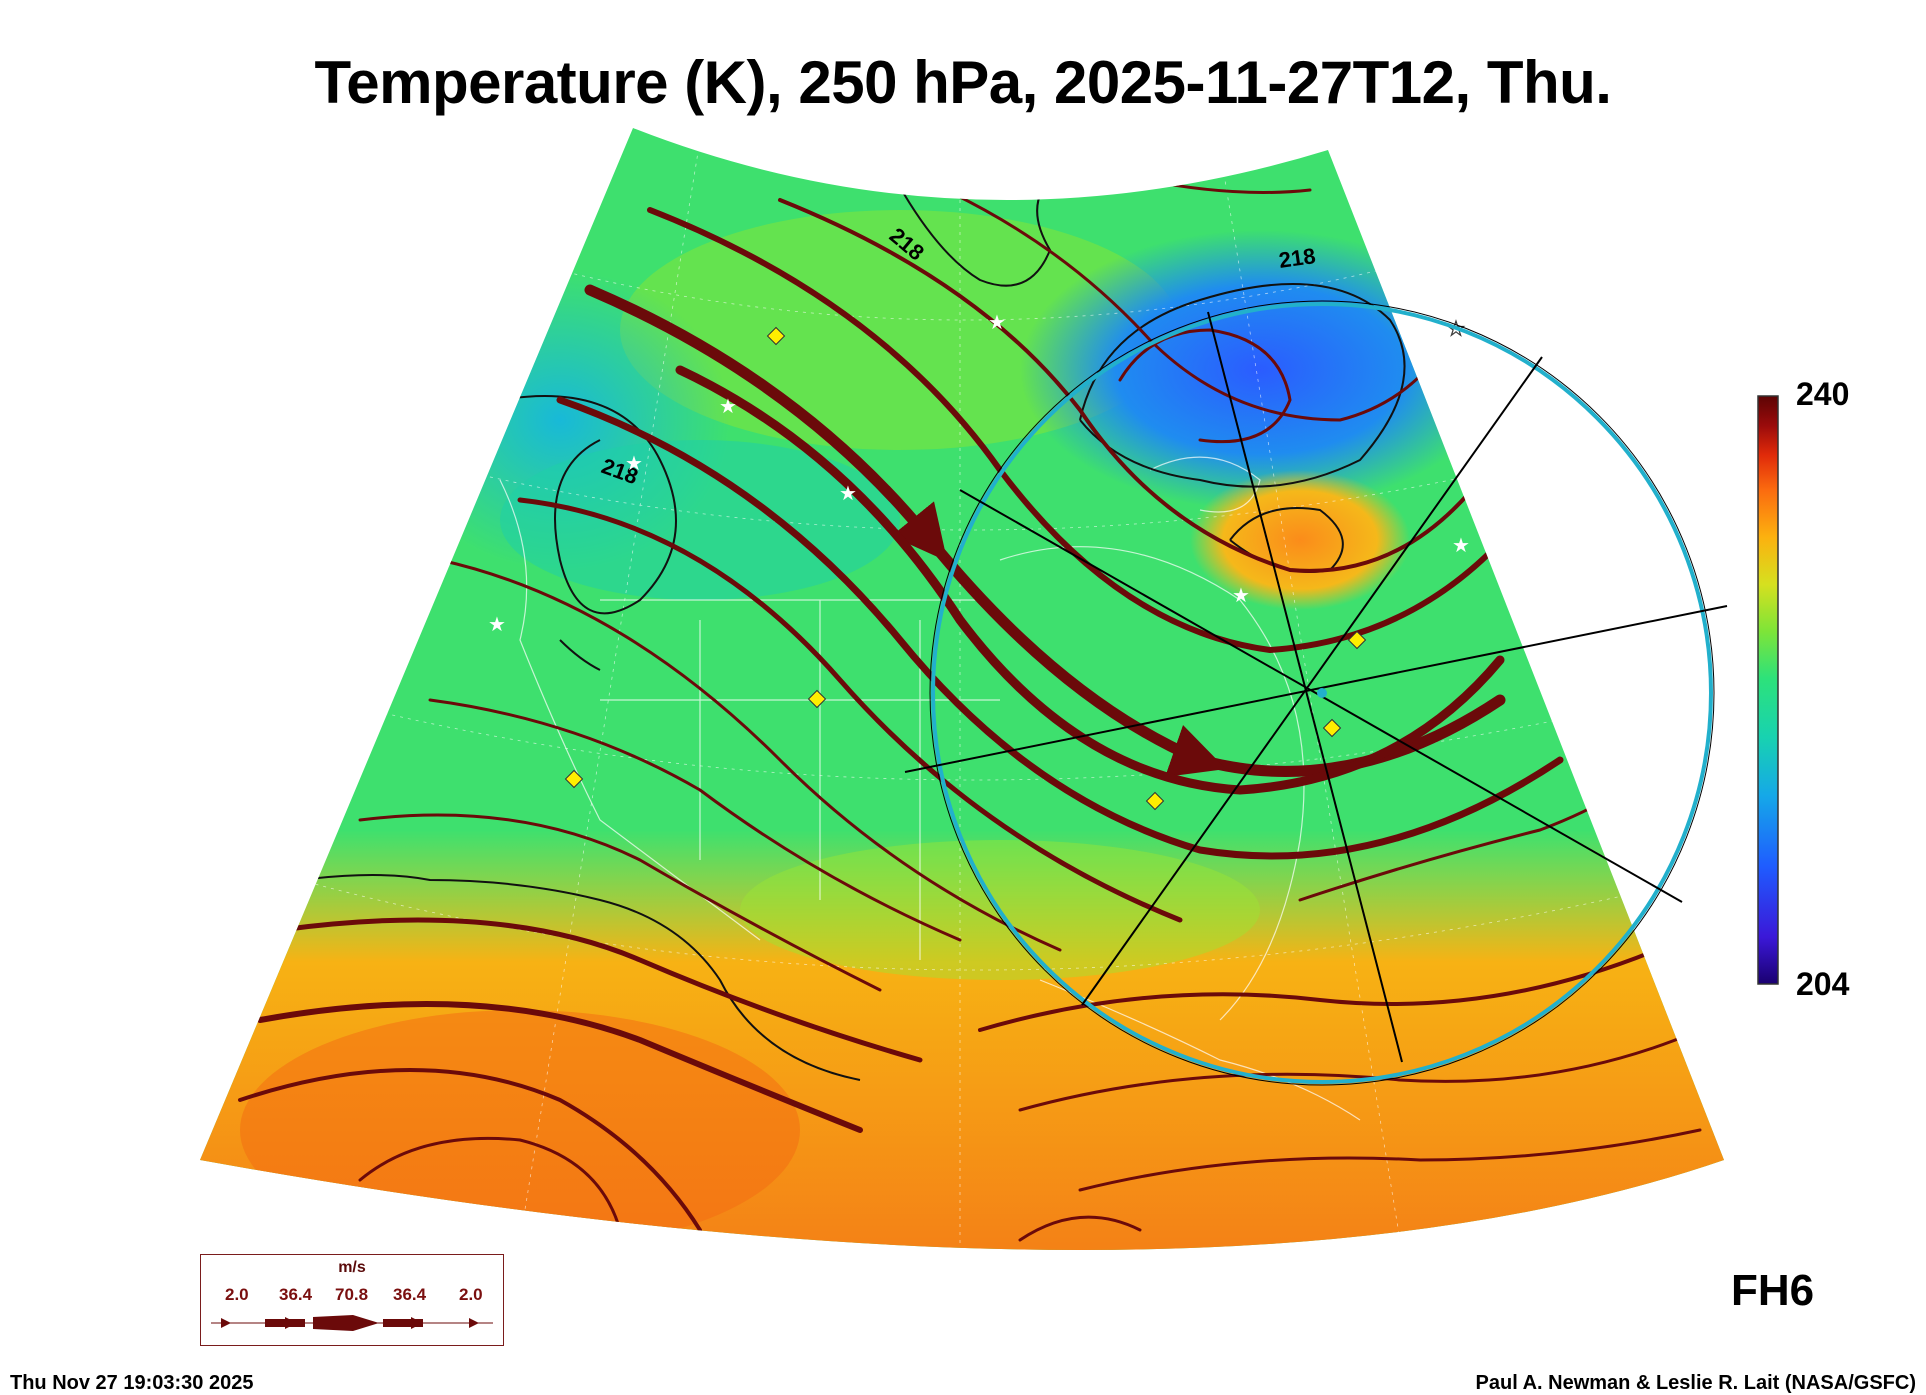 This screenshot has height=1395, width=1926. What do you see at coordinates (132, 1383) in the screenshot?
I see `footer-timestamp: Thu Nov 27 19:03:30 2025` at bounding box center [132, 1383].